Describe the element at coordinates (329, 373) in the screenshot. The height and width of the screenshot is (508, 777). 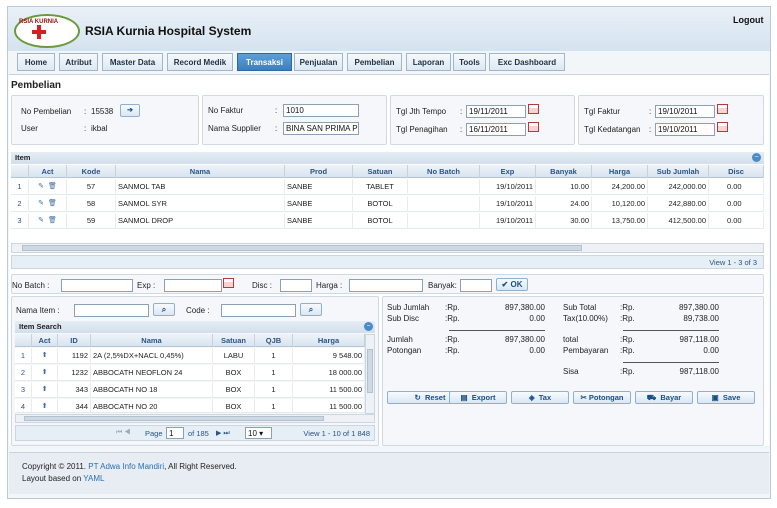
I see `cell-harga: 18 000.00` at that location.